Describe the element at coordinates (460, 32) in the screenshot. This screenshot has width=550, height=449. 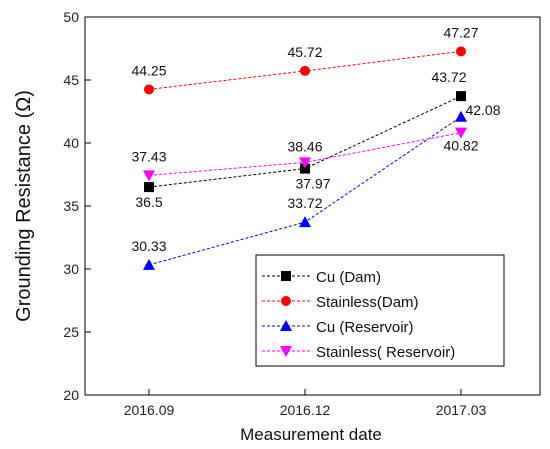
I see `data-label: 47.27` at that location.